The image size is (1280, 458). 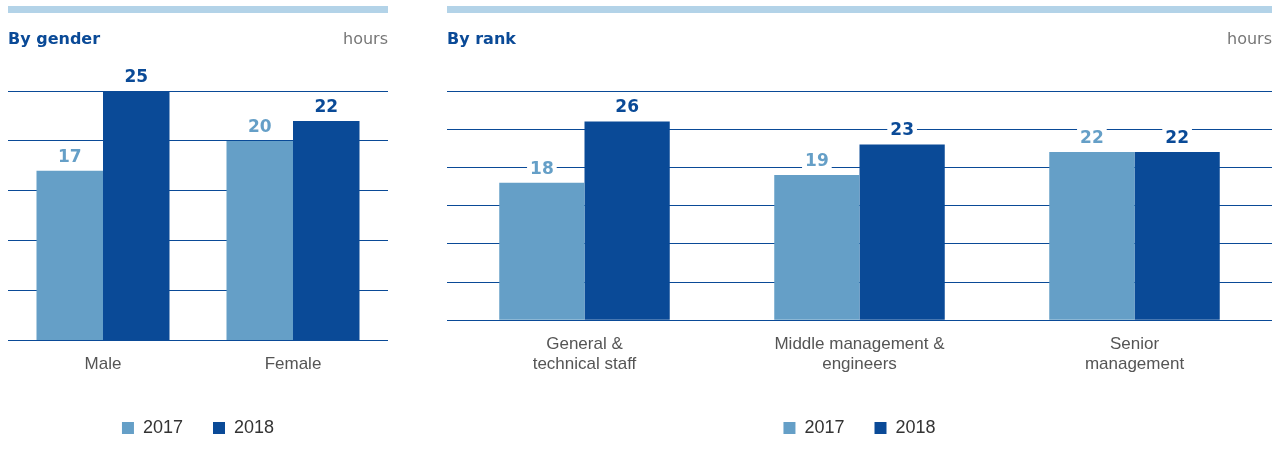 I want to click on data-label: 23, so click(x=902, y=129).